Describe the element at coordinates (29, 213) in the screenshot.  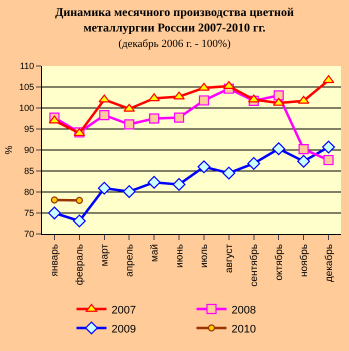
I see `y-tick-label: 75` at that location.